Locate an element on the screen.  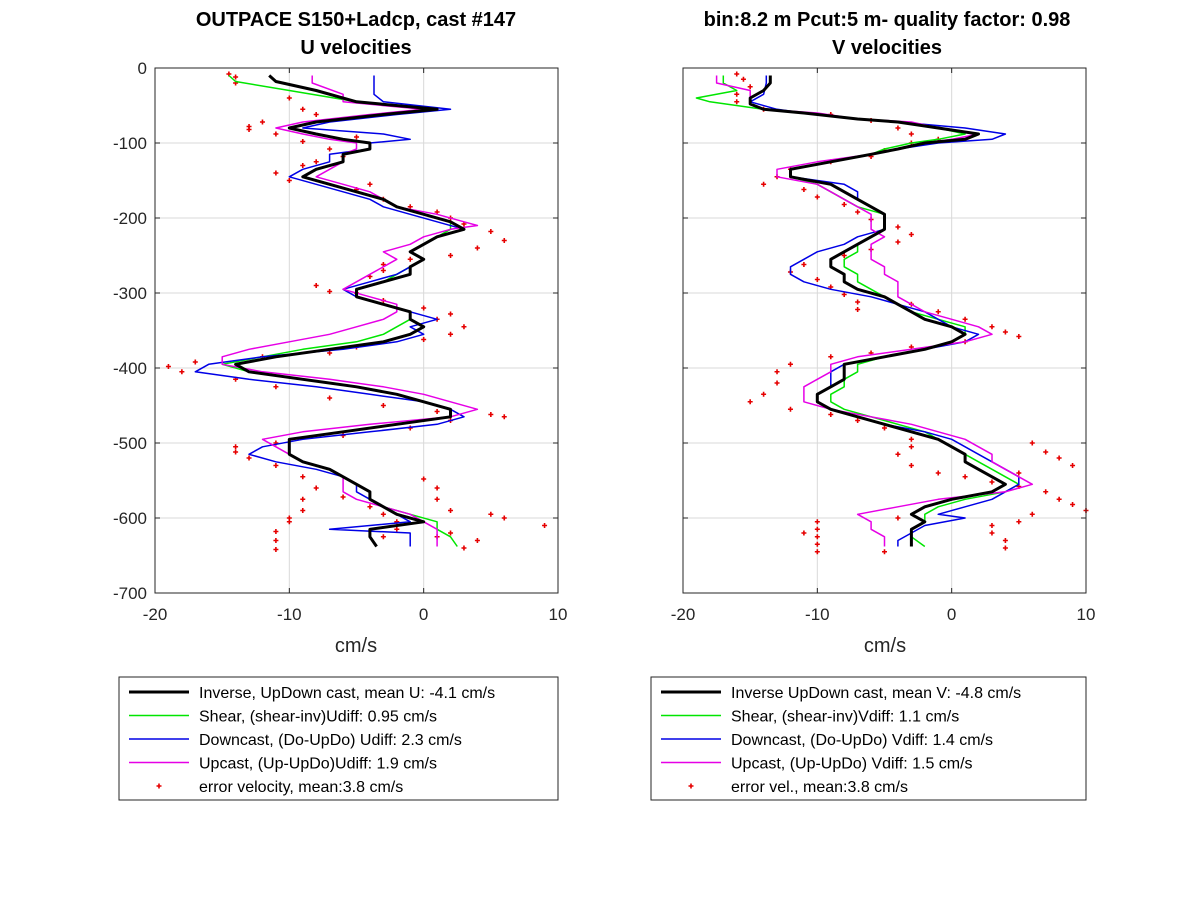
u-panel-subtitle: U velocities is located at coordinates (355, 48).